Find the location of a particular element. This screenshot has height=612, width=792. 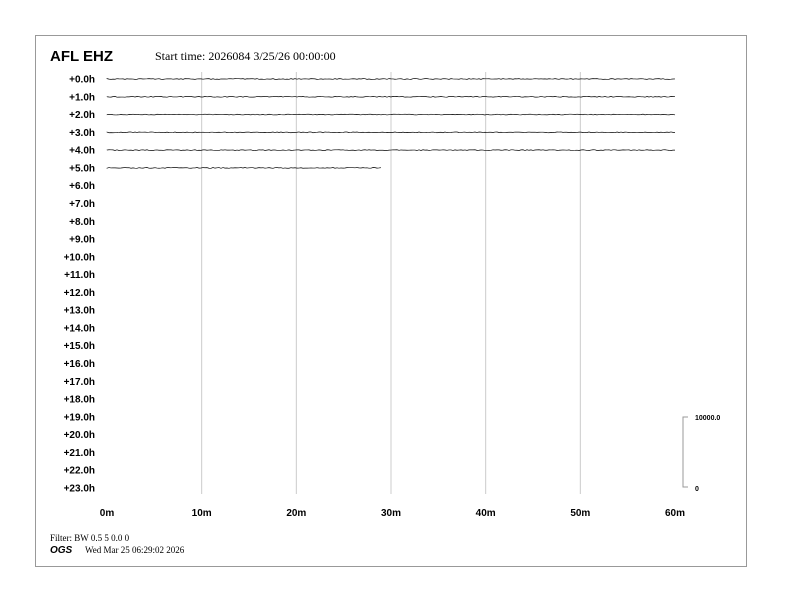

scale-bar: 10000.0 0 is located at coordinates (701, 454).